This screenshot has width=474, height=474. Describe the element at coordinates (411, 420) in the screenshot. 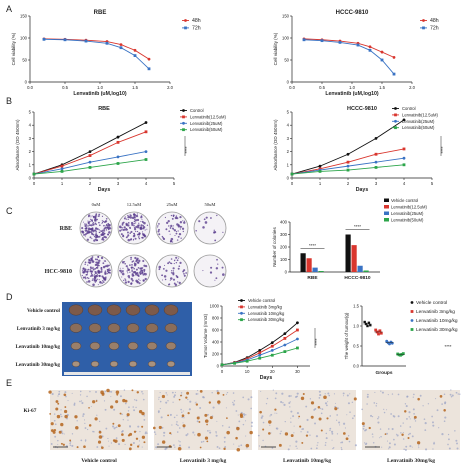

I see `ihc-image` at that location.